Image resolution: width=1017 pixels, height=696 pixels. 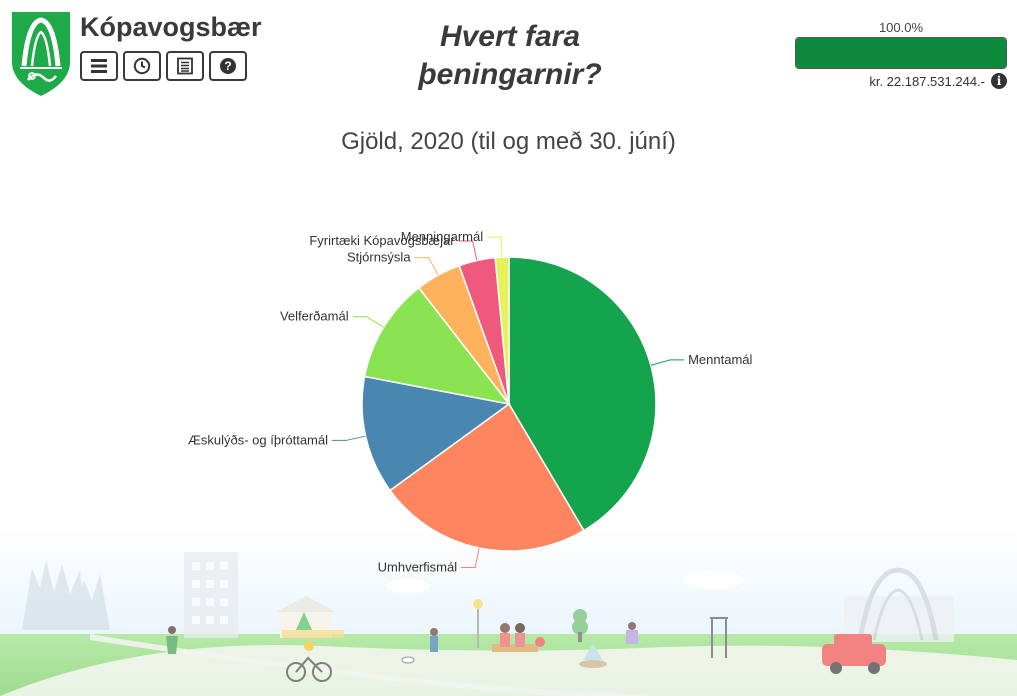 I want to click on pie-label-6: Menningarmál, so click(x=442, y=236).